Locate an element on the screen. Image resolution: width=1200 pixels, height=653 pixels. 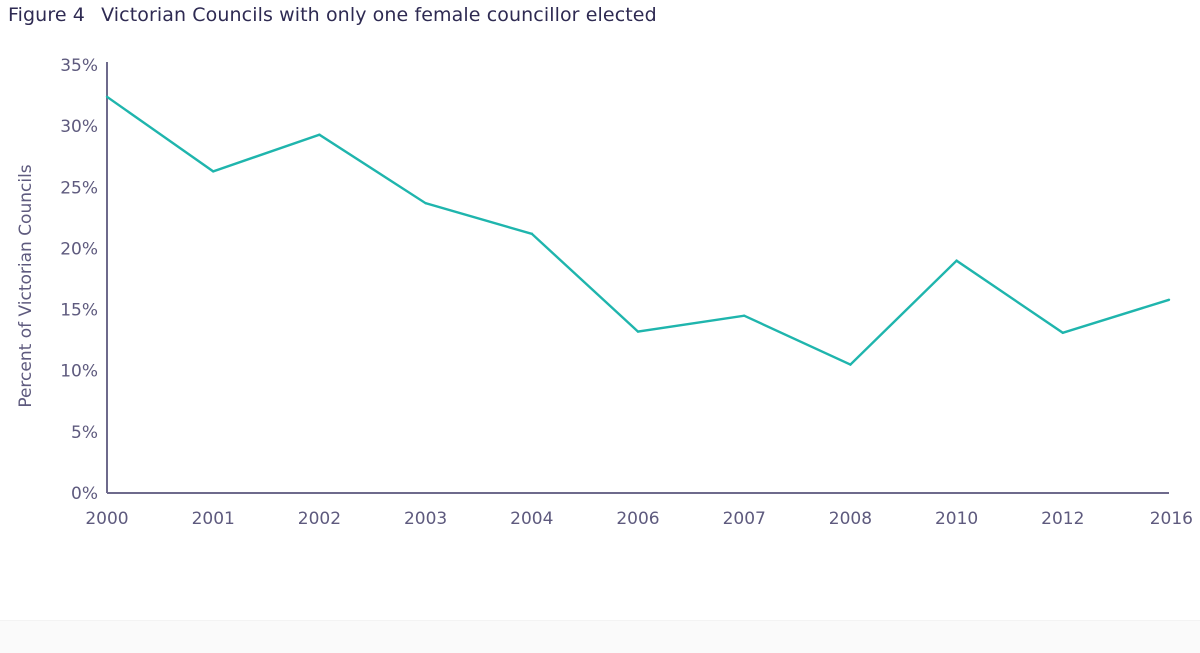
x-tick-label: 2006 is located at coordinates (637, 519).